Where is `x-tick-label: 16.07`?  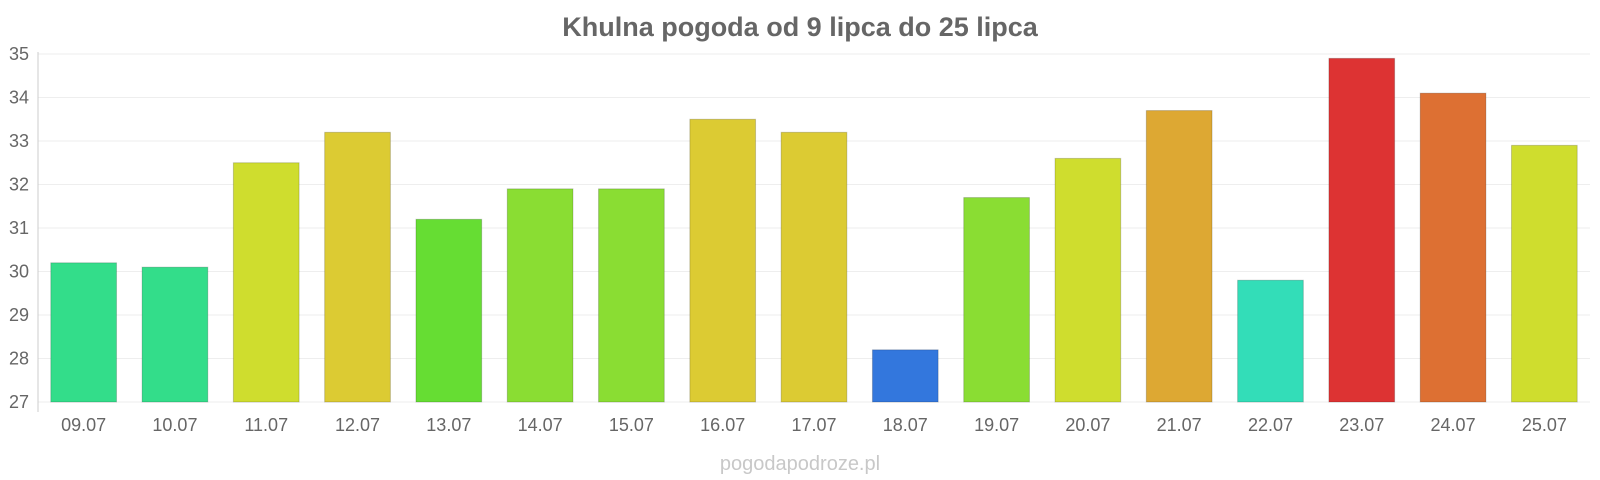
x-tick-label: 16.07 is located at coordinates (722, 425).